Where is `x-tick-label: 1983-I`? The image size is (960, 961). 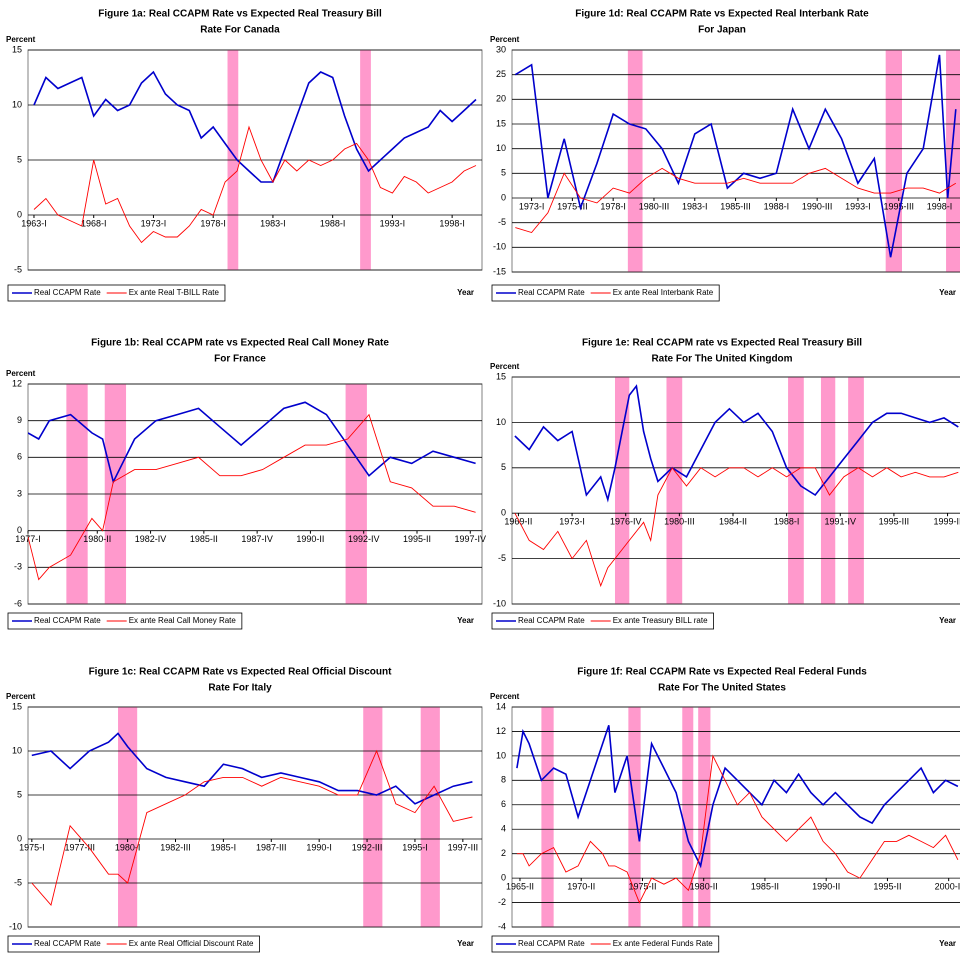 x-tick-label: 1983-I is located at coordinates (273, 223).